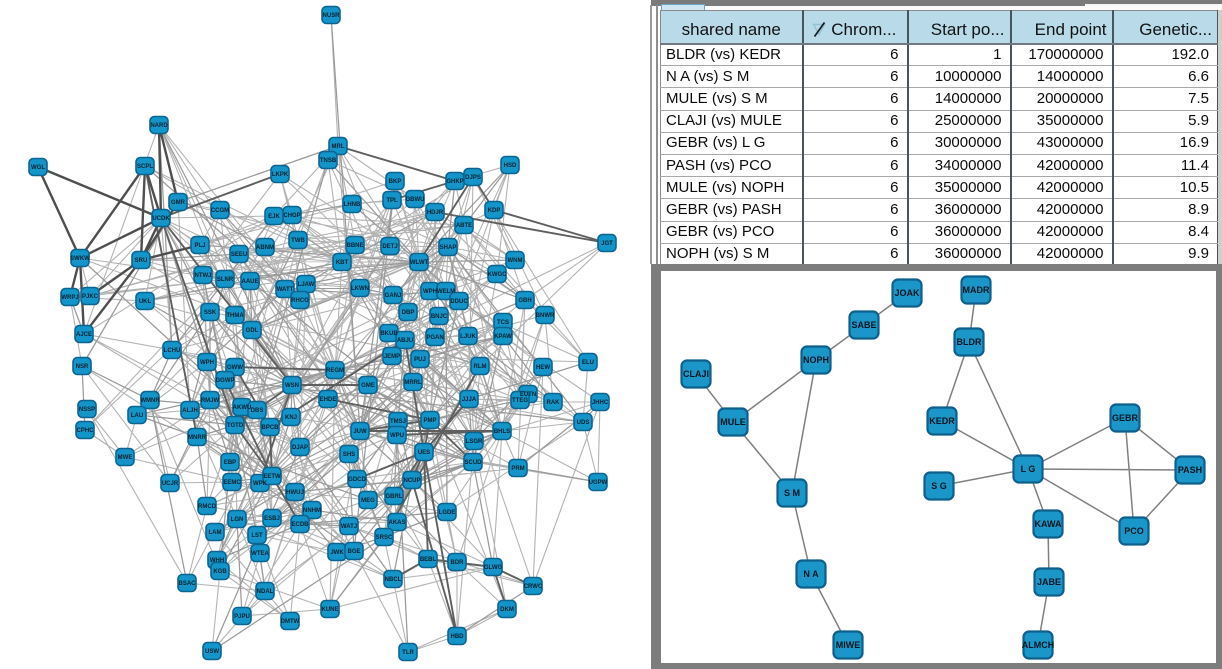 The height and width of the screenshot is (669, 1222). Describe the element at coordinates (942, 421) in the screenshot. I see `svg-text: KEDR` at that location.